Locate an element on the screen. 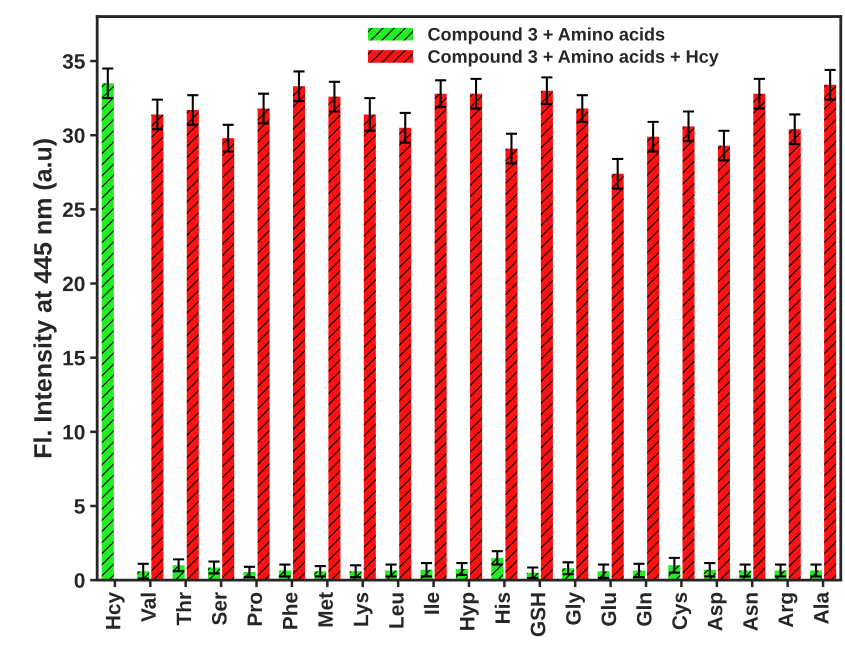 The image size is (845, 663). x-tick-label: His is located at coordinates (502, 607).